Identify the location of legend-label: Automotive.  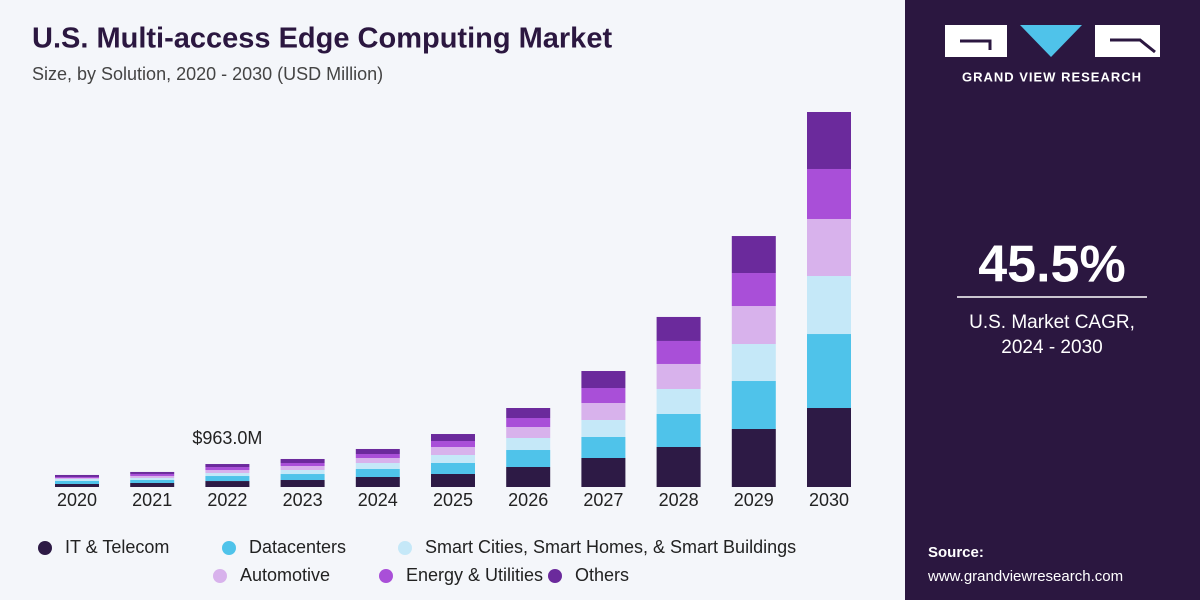
(285, 575).